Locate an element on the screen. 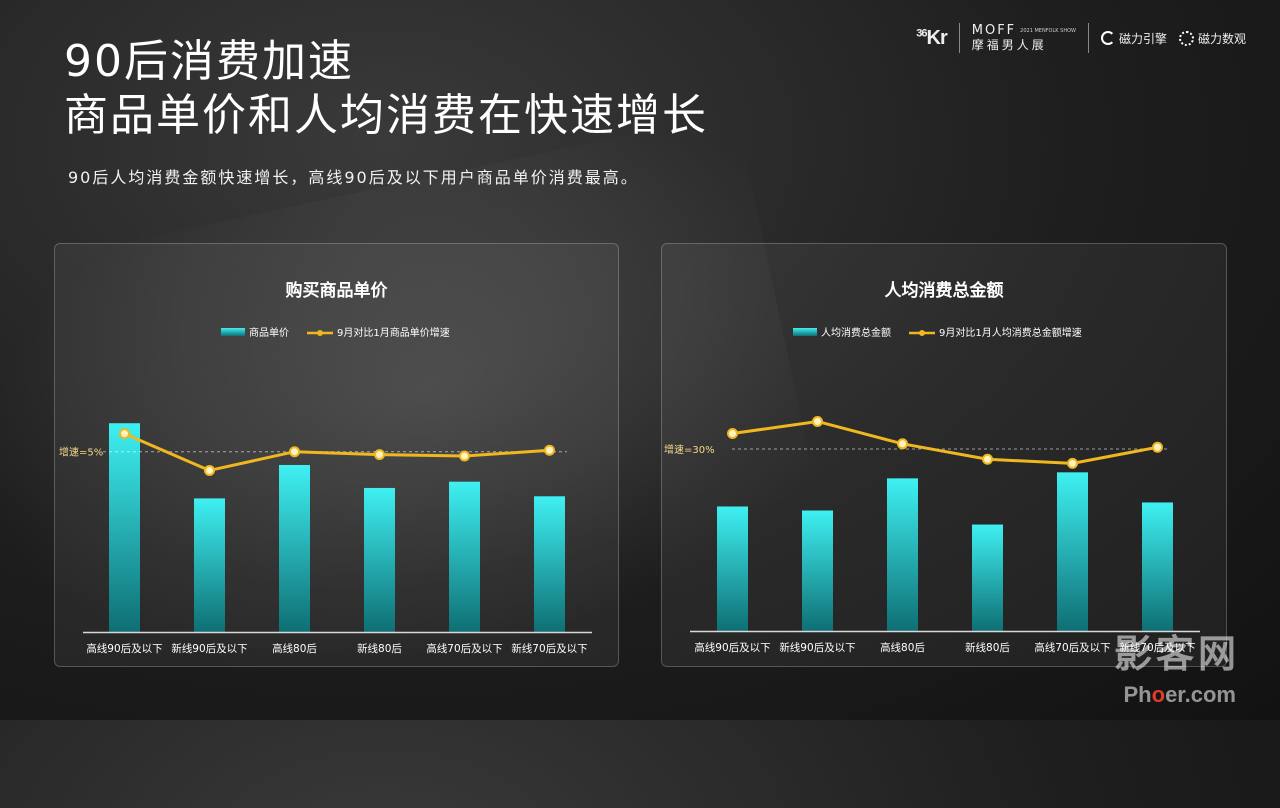  reference-line-label: 增速=5% is located at coordinates (81, 452).